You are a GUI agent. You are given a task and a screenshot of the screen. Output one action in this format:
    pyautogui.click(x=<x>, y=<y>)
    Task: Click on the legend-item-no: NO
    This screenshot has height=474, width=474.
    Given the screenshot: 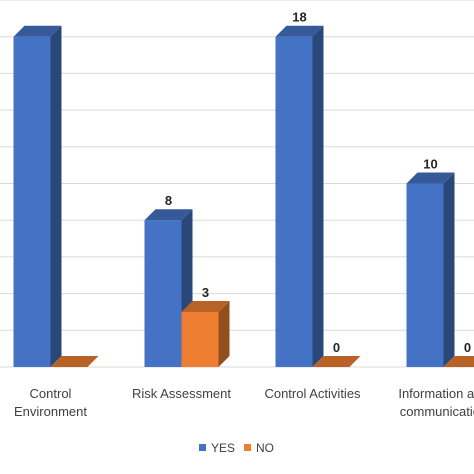 What is the action you would take?
    pyautogui.click(x=259, y=448)
    